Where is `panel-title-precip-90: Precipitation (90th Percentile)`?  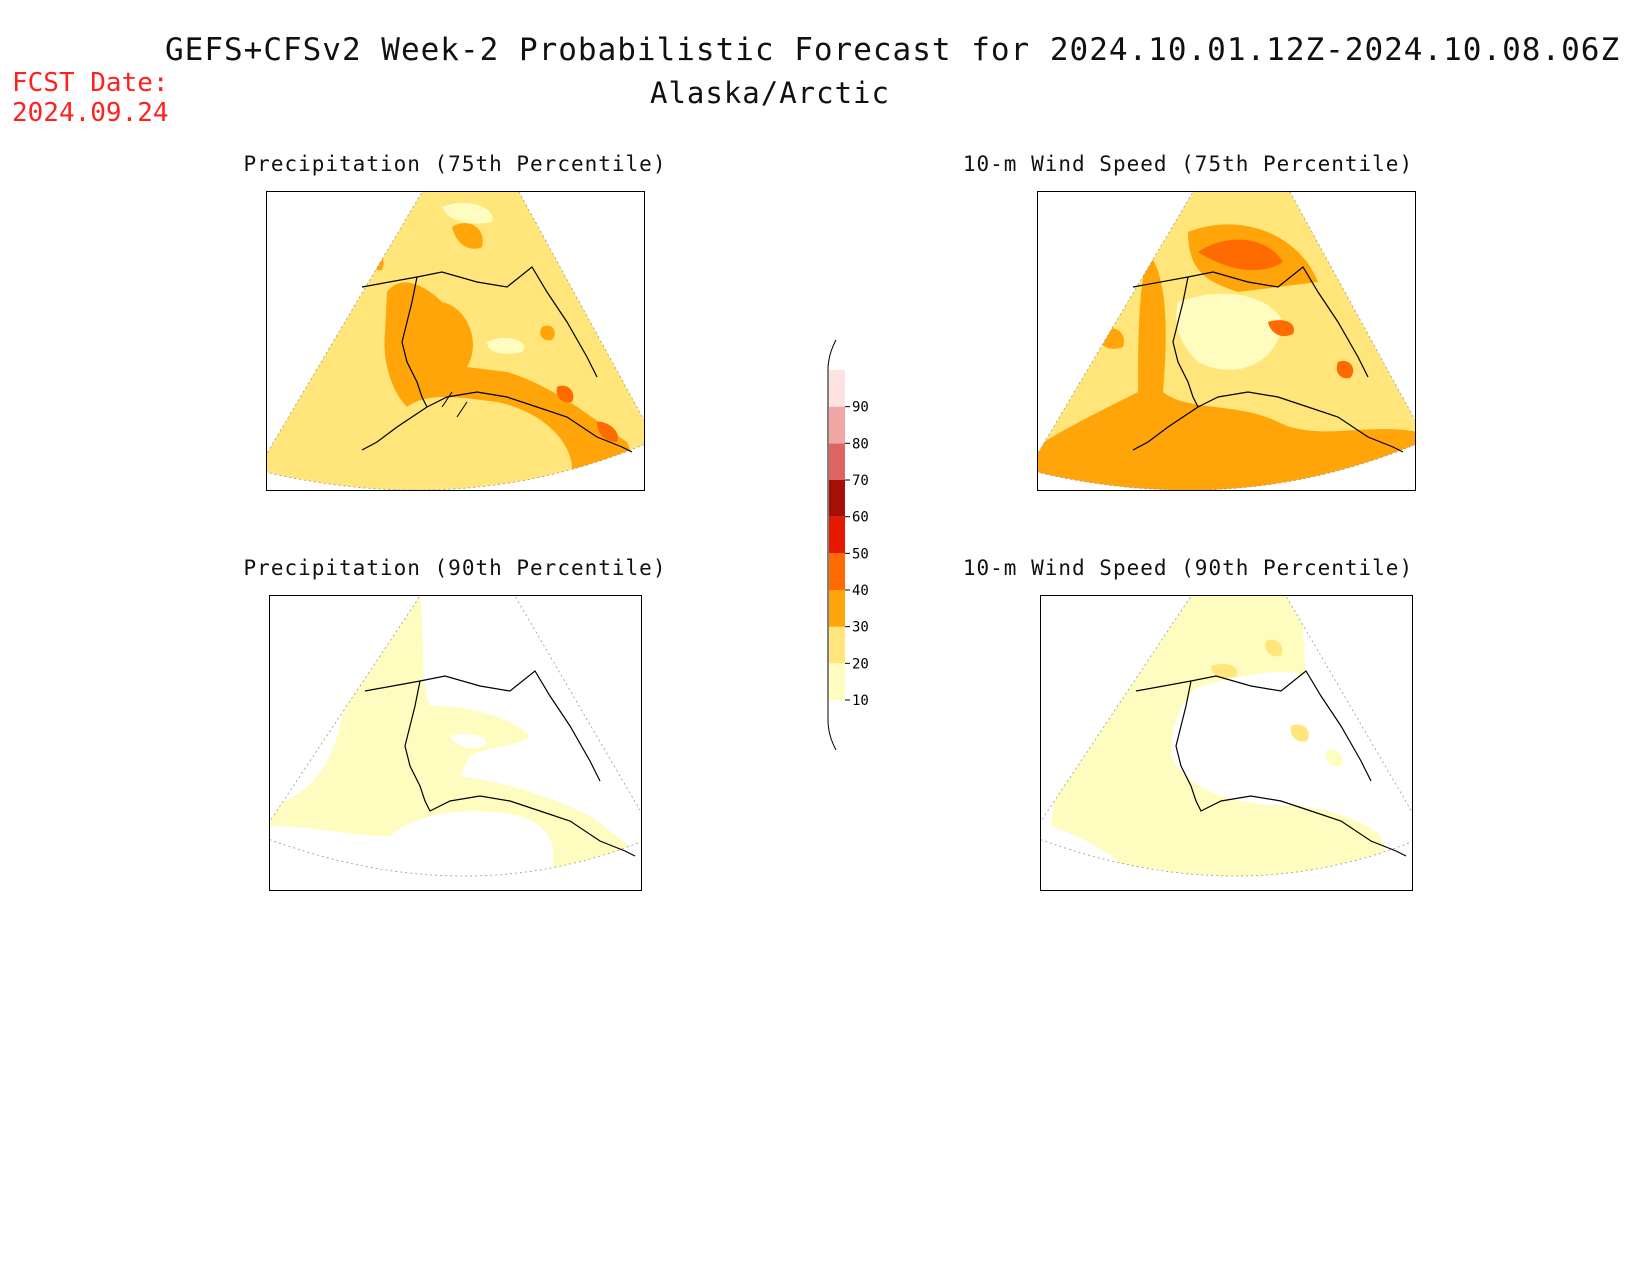
panel-title-precip-90: Precipitation (90th Percentile) is located at coordinates (455, 568).